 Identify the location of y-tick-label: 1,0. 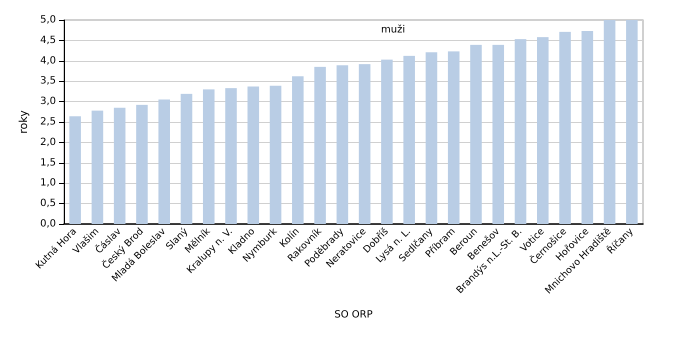
(48, 183).